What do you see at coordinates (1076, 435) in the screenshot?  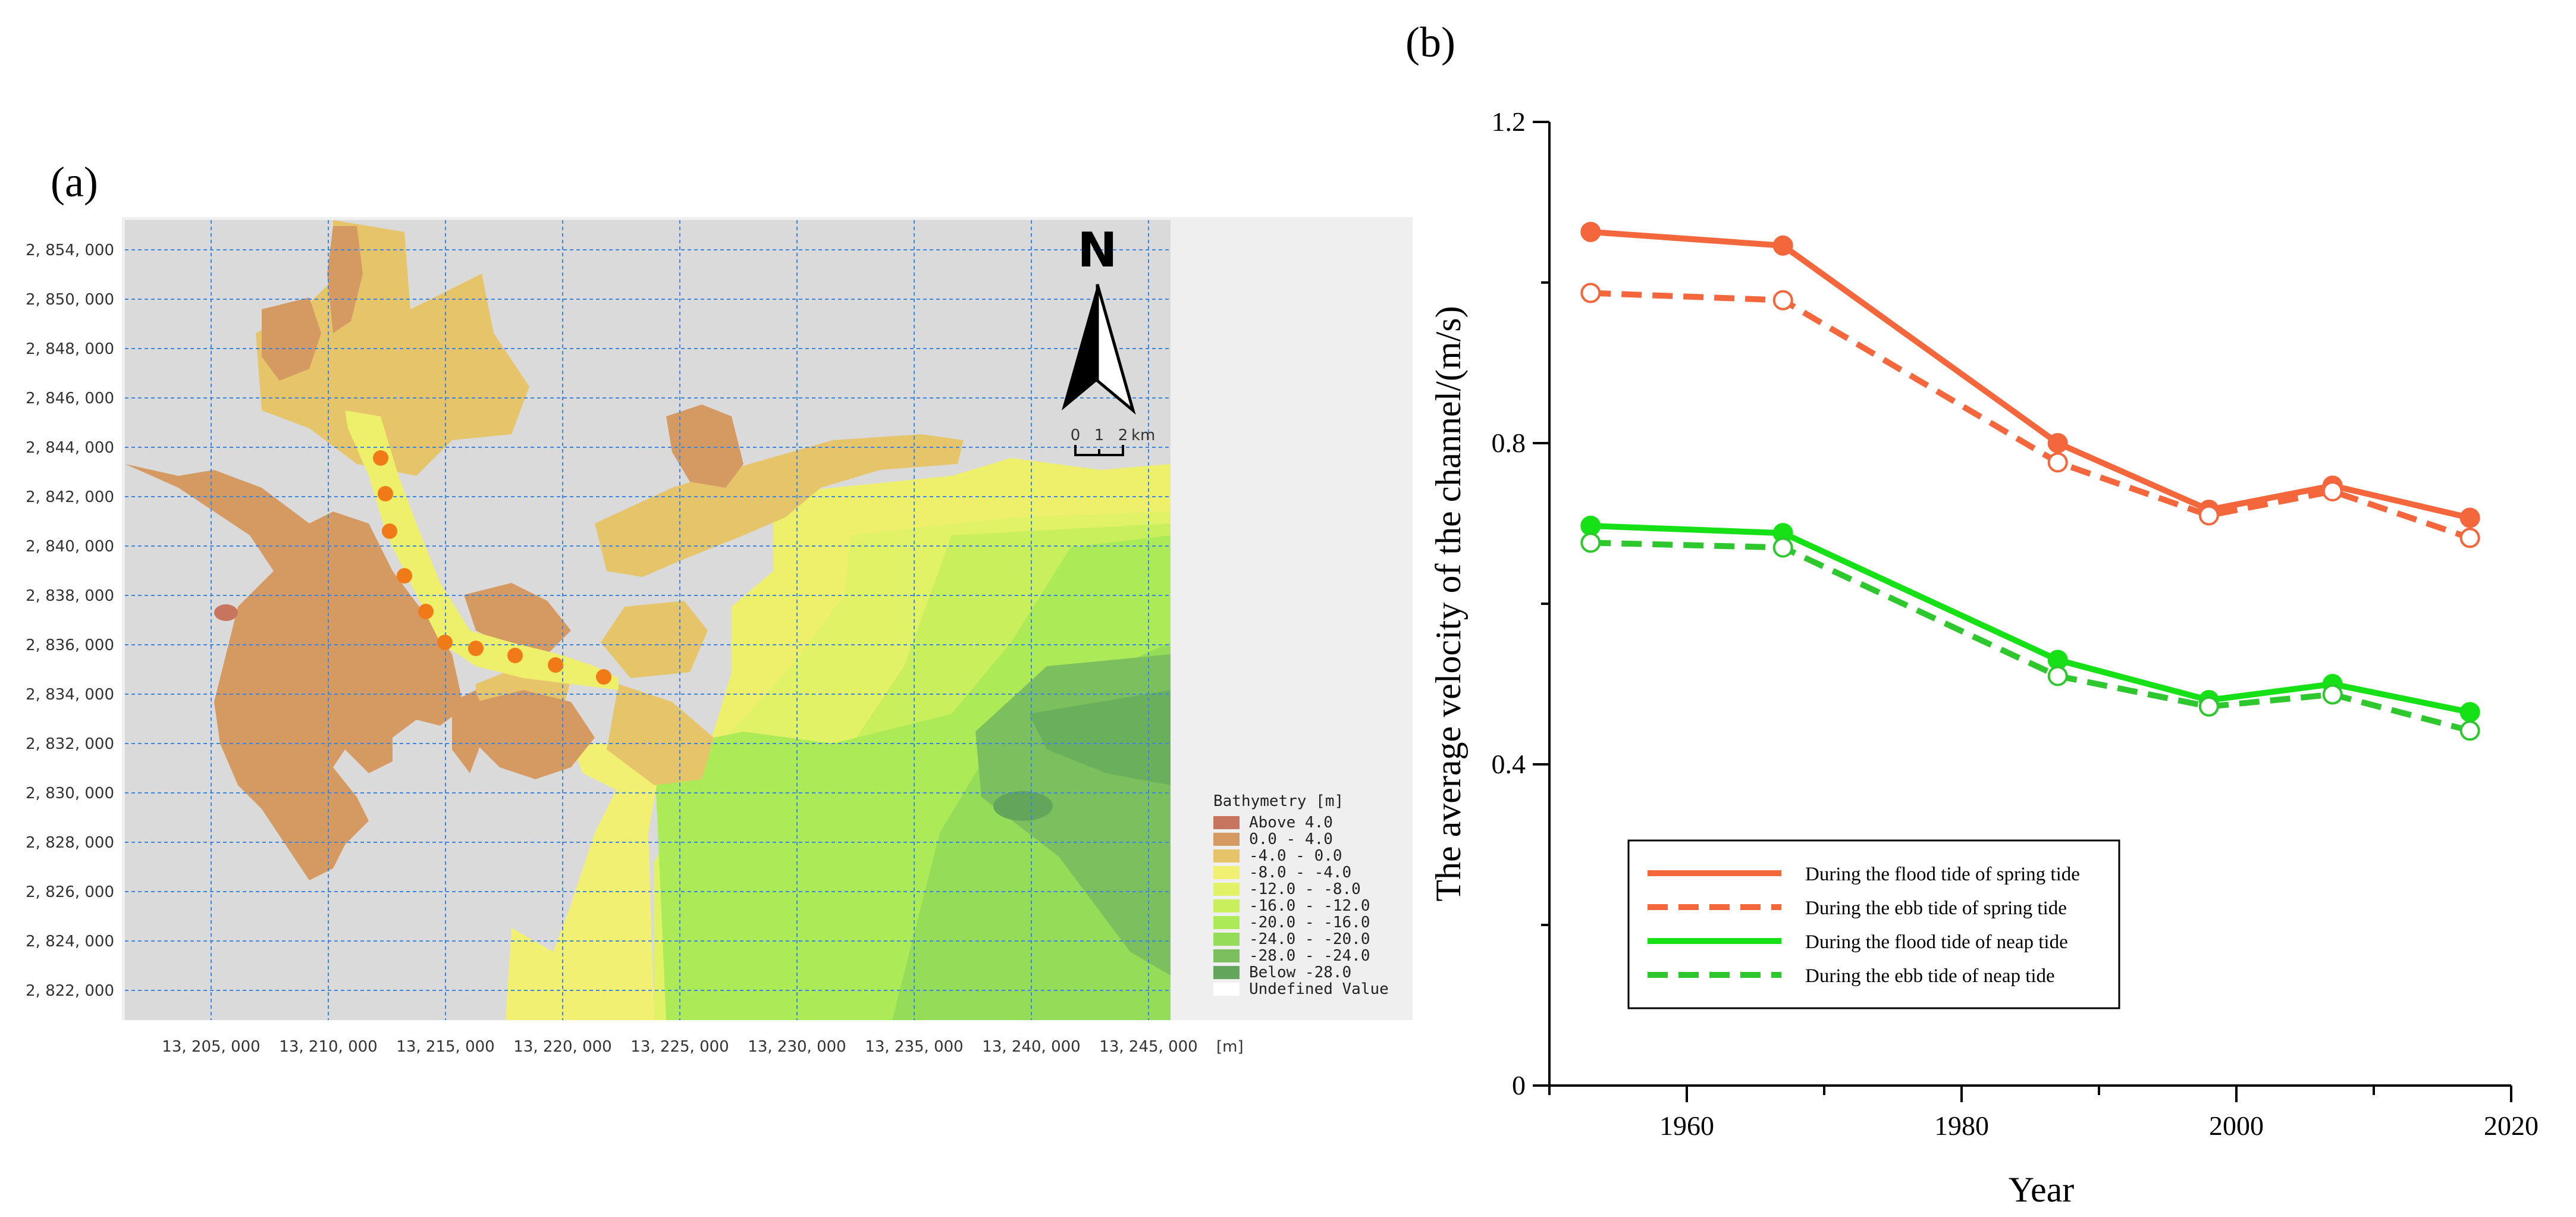 I see `scale-tick-0: 0` at bounding box center [1076, 435].